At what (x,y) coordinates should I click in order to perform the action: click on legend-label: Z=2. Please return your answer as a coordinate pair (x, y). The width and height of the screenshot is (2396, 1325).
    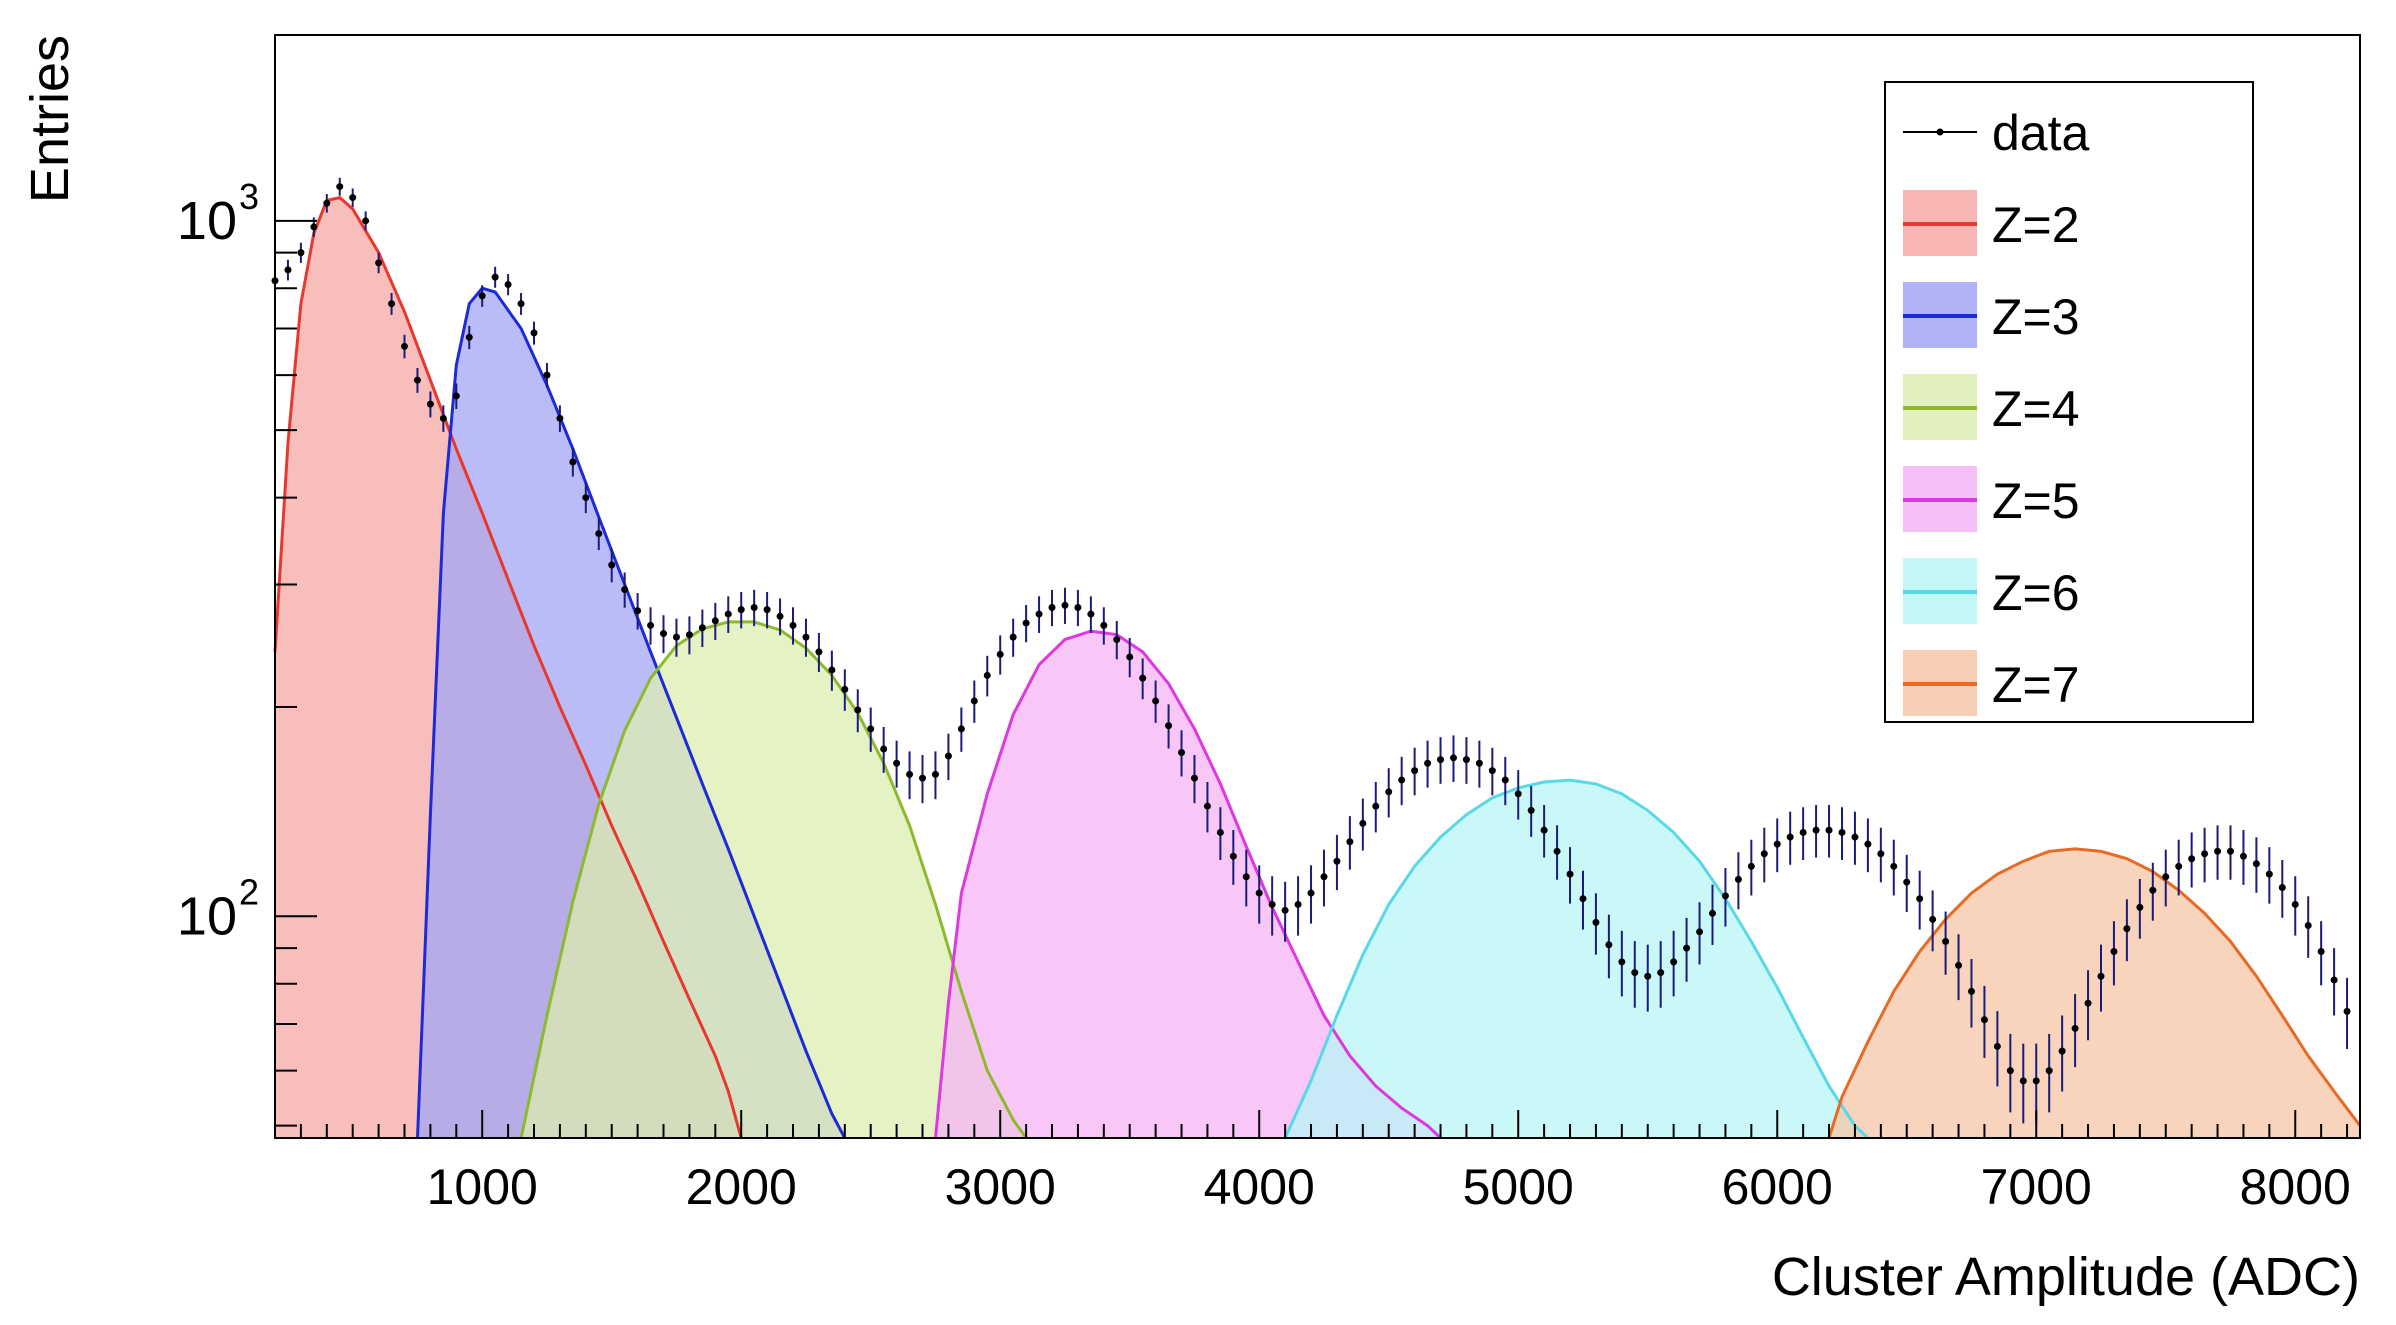
    Looking at the image, I should click on (2036, 225).